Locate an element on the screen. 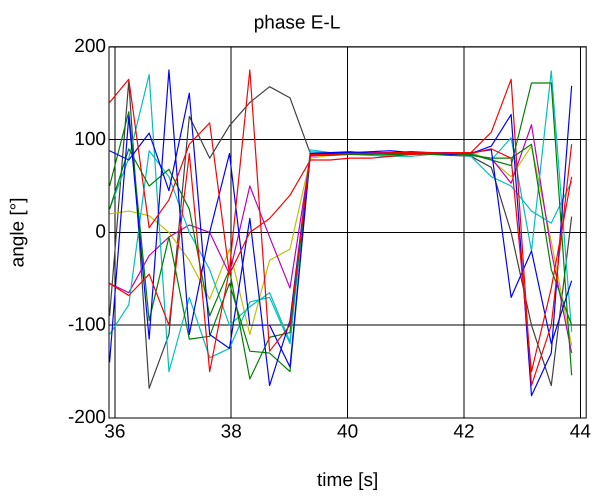 The width and height of the screenshot is (594, 499). y-tick-label: 100 is located at coordinates (90, 139).